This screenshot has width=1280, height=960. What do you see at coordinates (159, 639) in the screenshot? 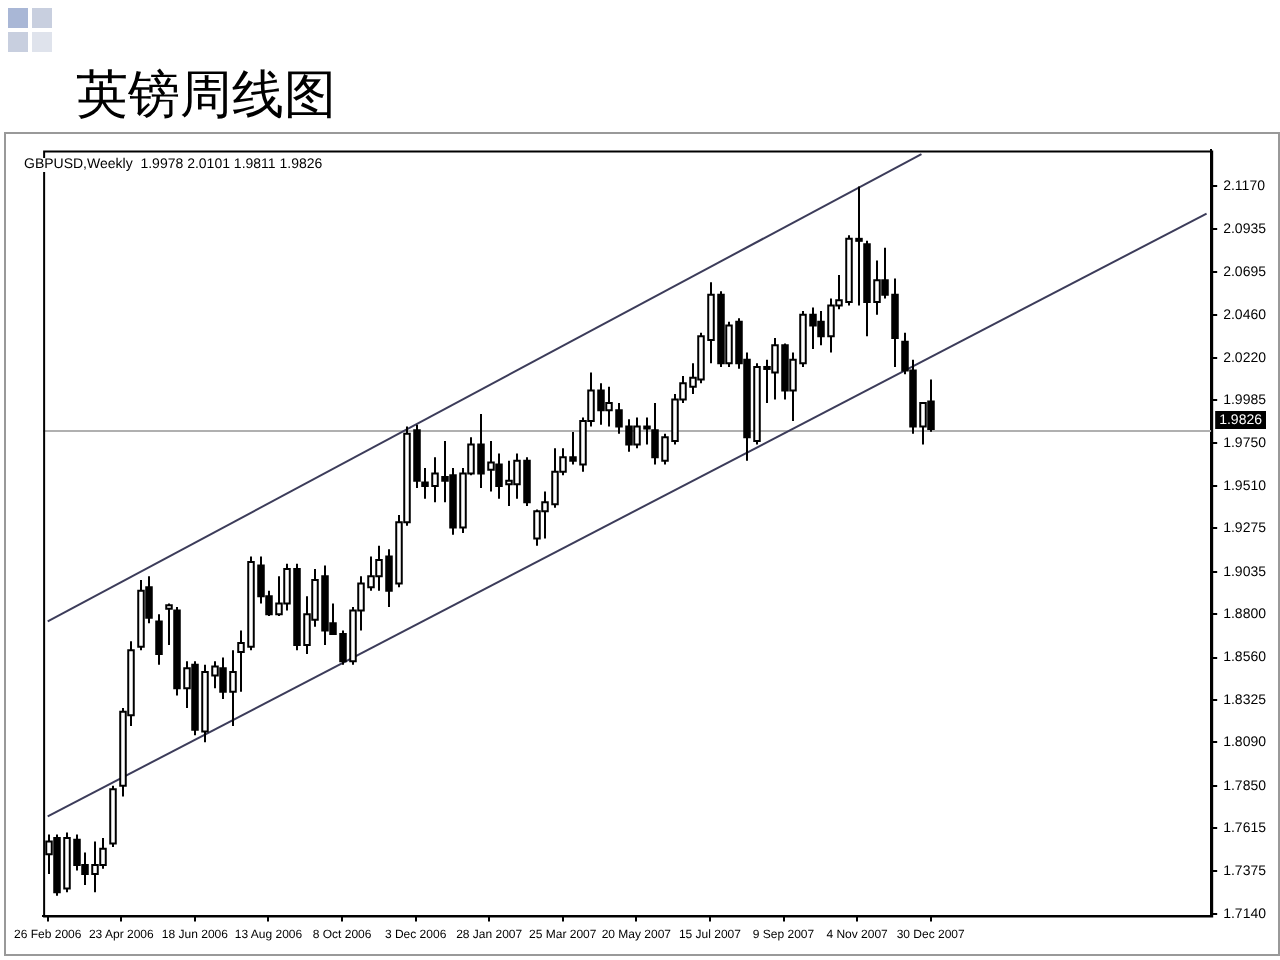
I see `candlestick` at bounding box center [159, 639].